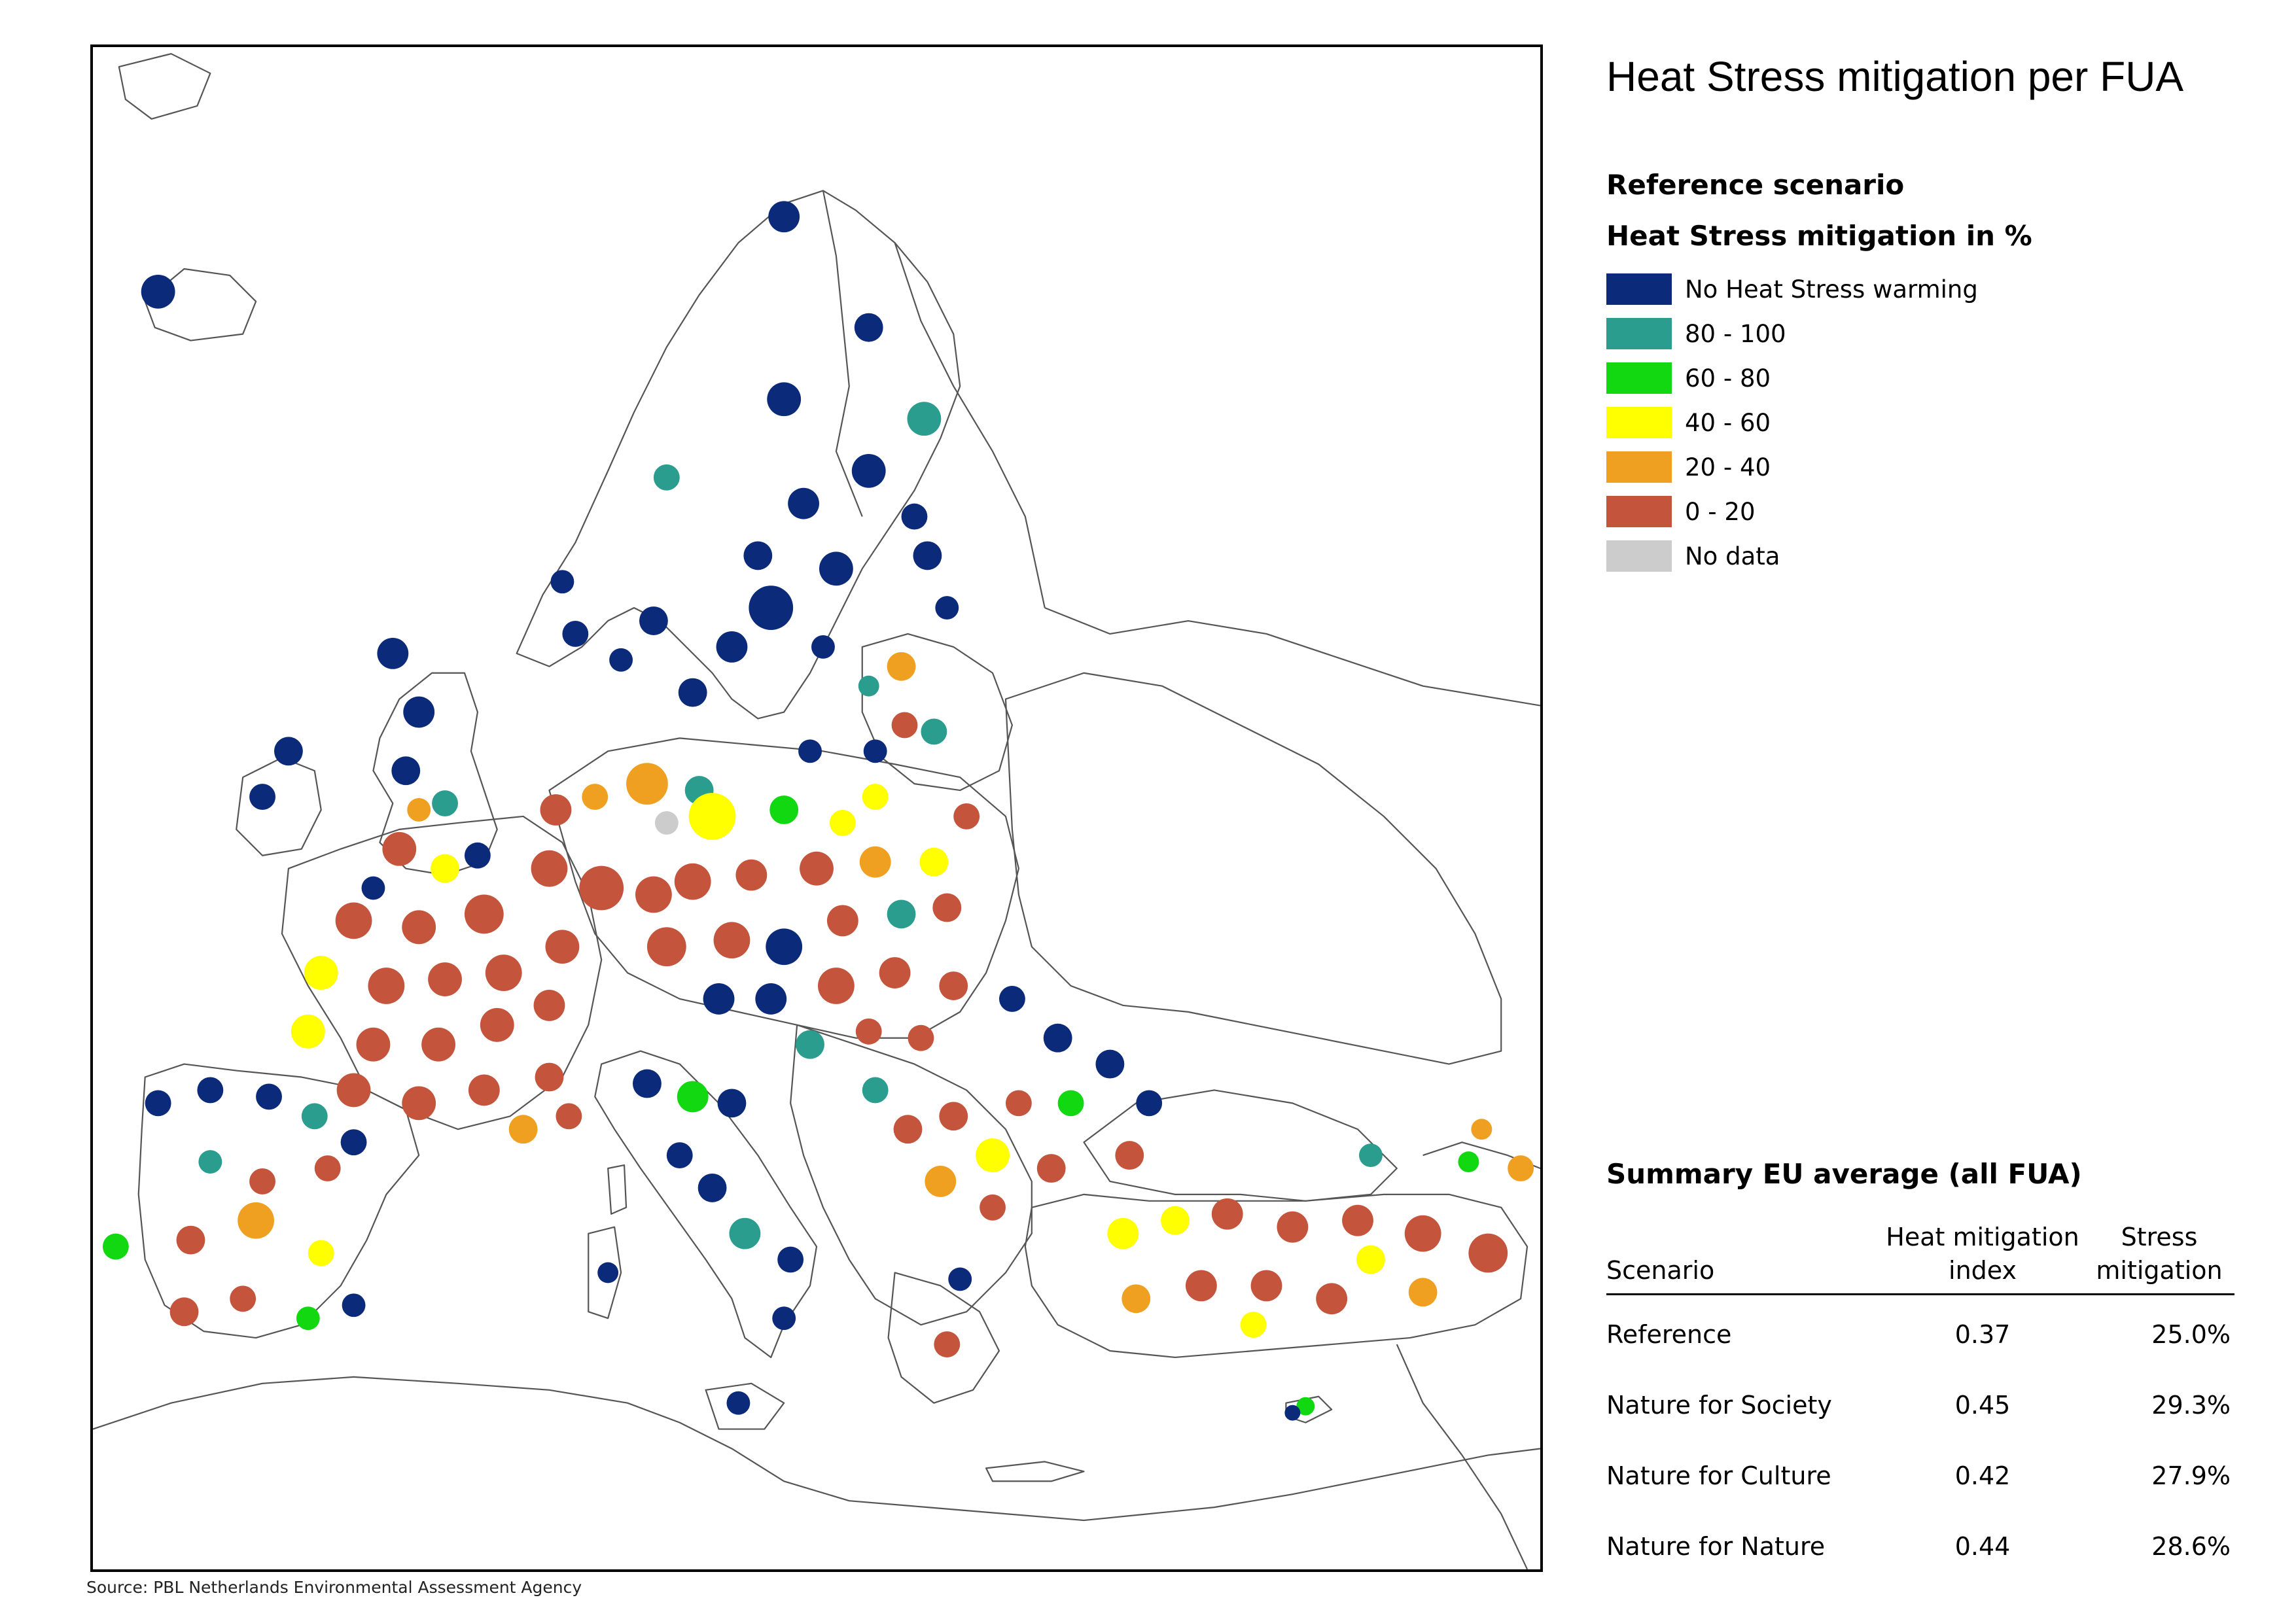 The width and height of the screenshot is (2296, 1623). I want to click on north-africa-outline, so click(817, 1449).